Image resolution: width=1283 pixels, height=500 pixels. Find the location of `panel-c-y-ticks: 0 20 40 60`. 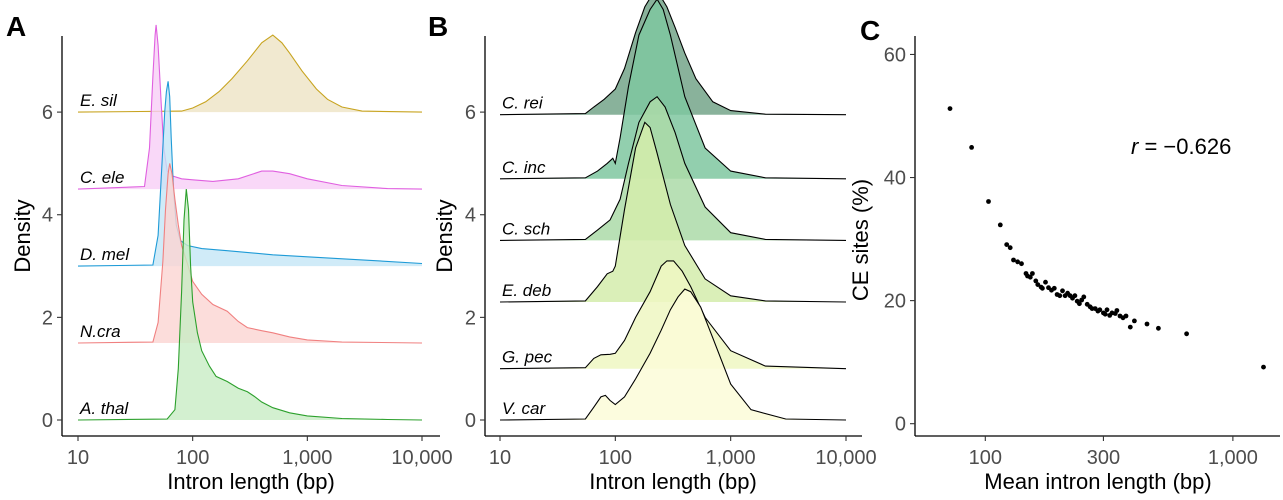

panel-c-y-ticks: 0 20 40 60 is located at coordinates (899, 240).